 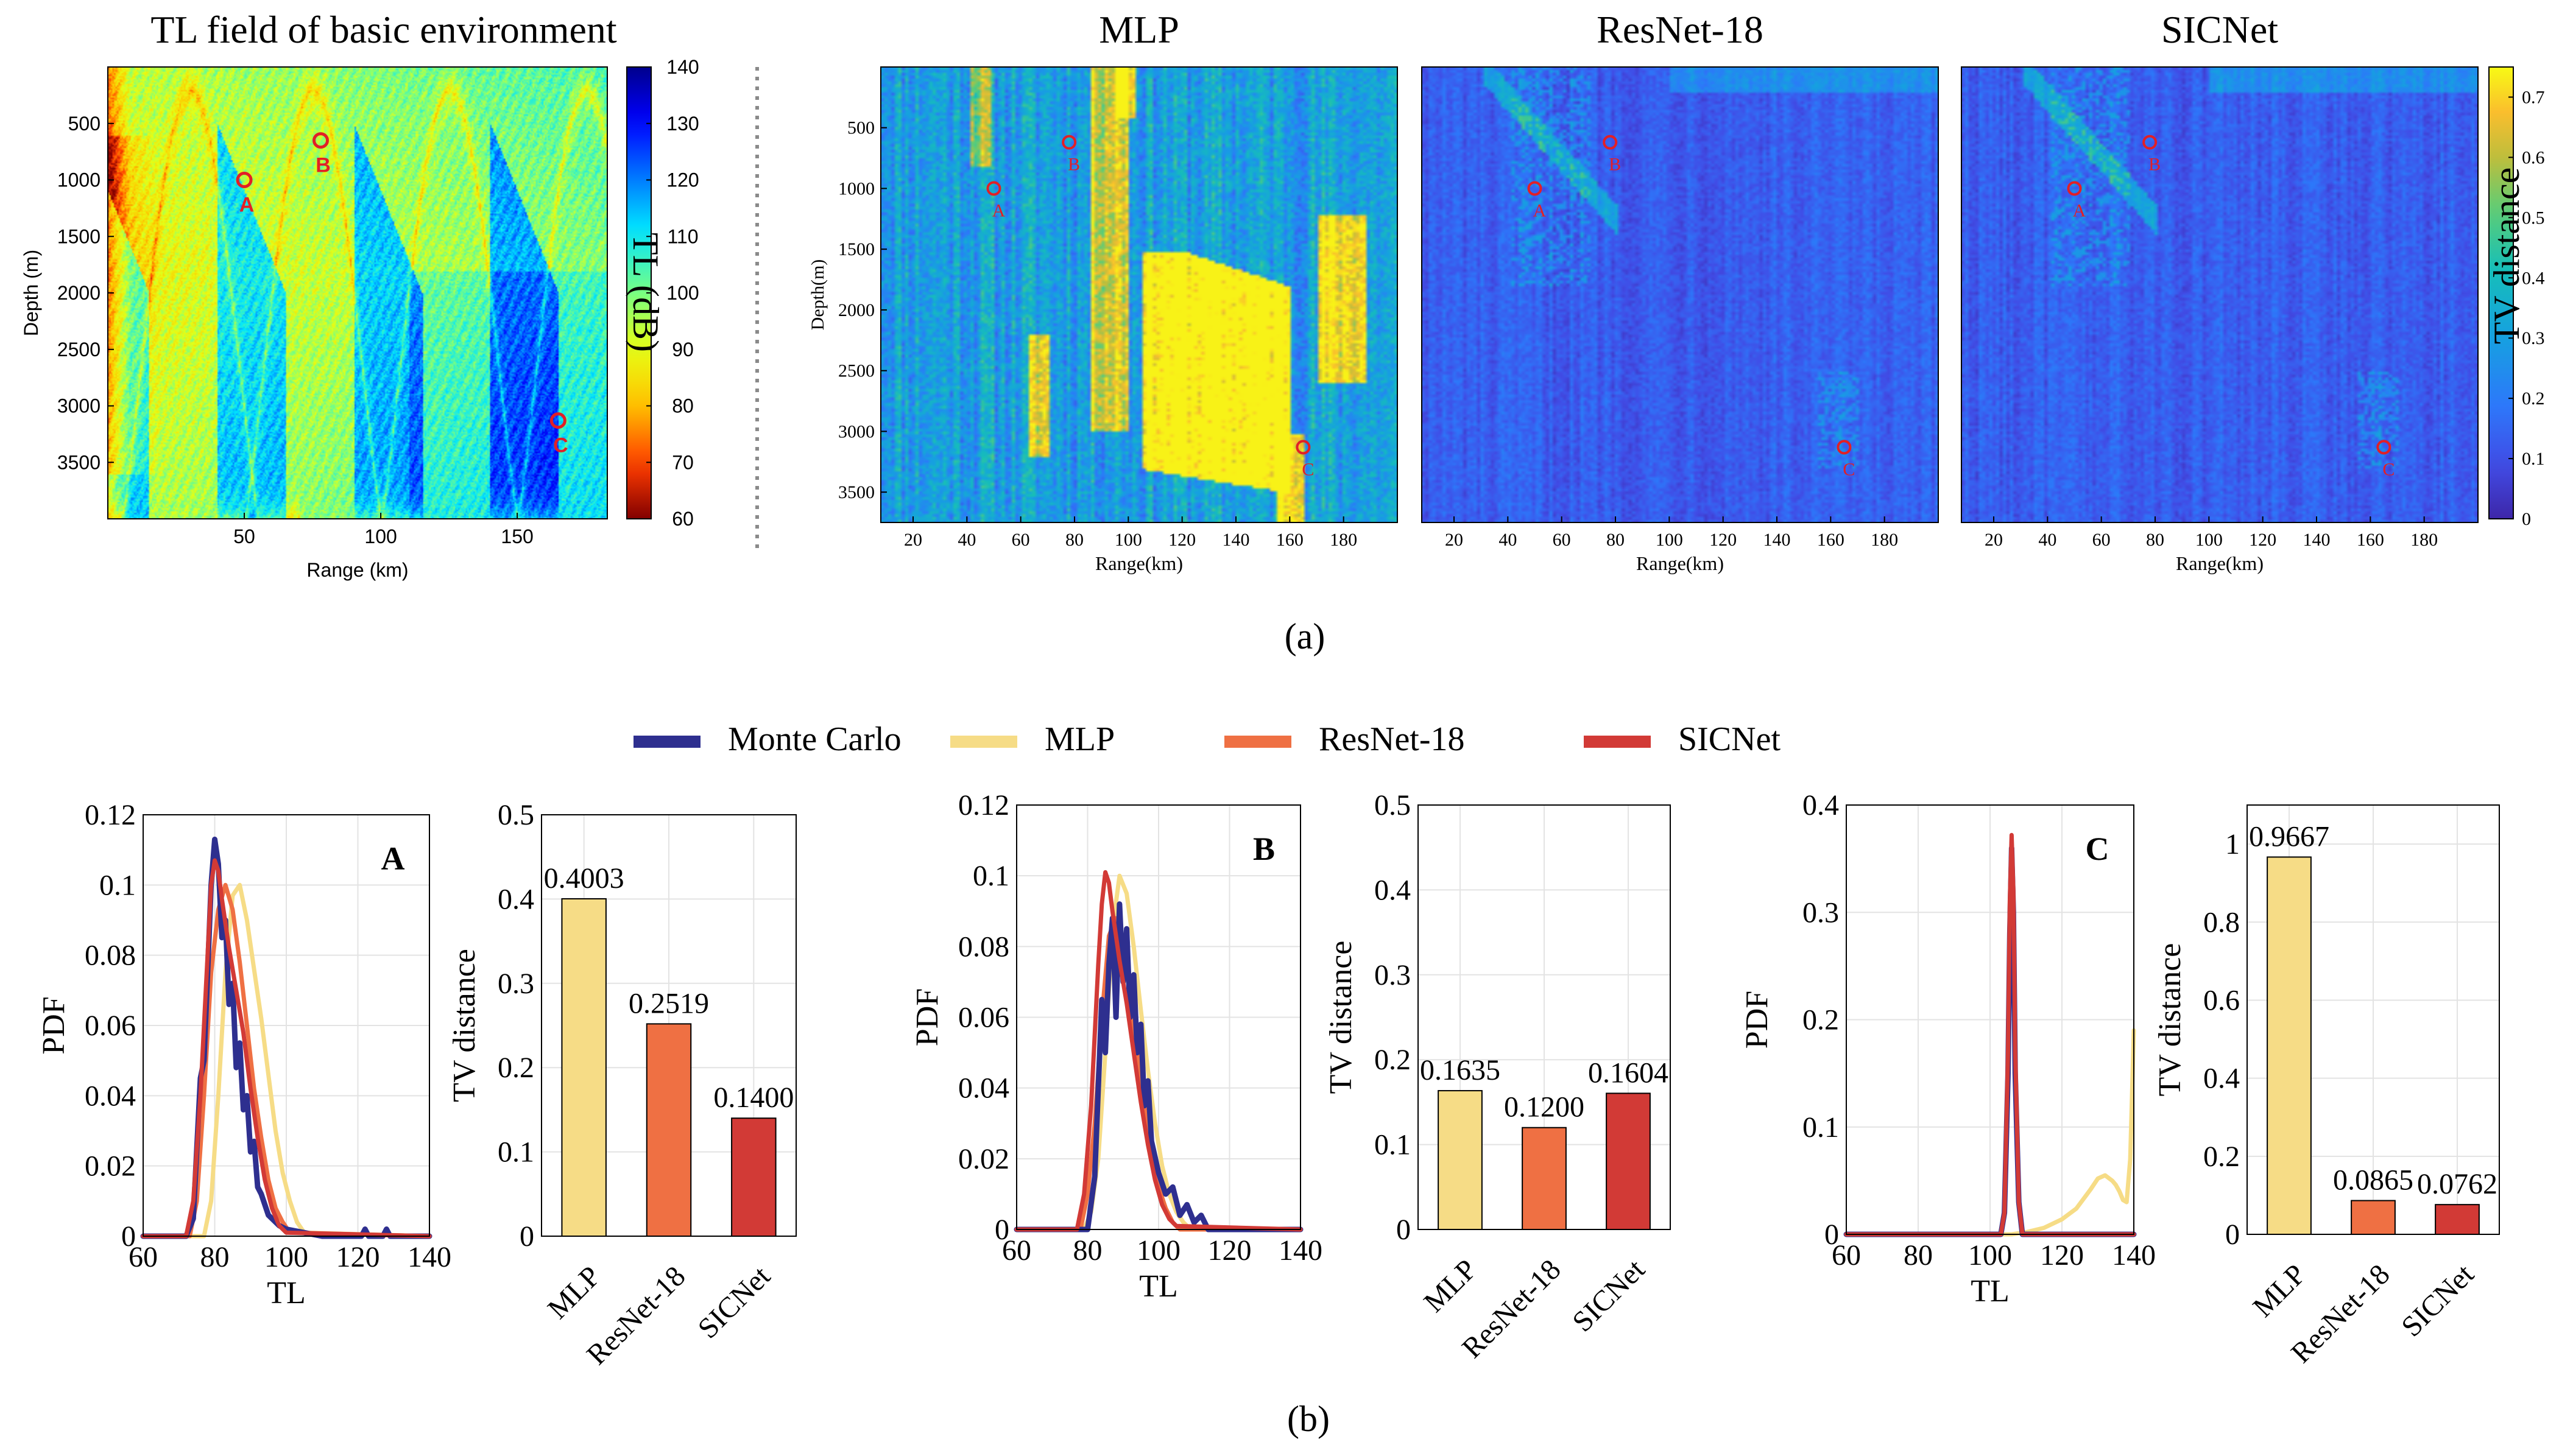 What do you see at coordinates (79, 180) in the screenshot?
I see `tl-field-ytick-label: 1000` at bounding box center [79, 180].